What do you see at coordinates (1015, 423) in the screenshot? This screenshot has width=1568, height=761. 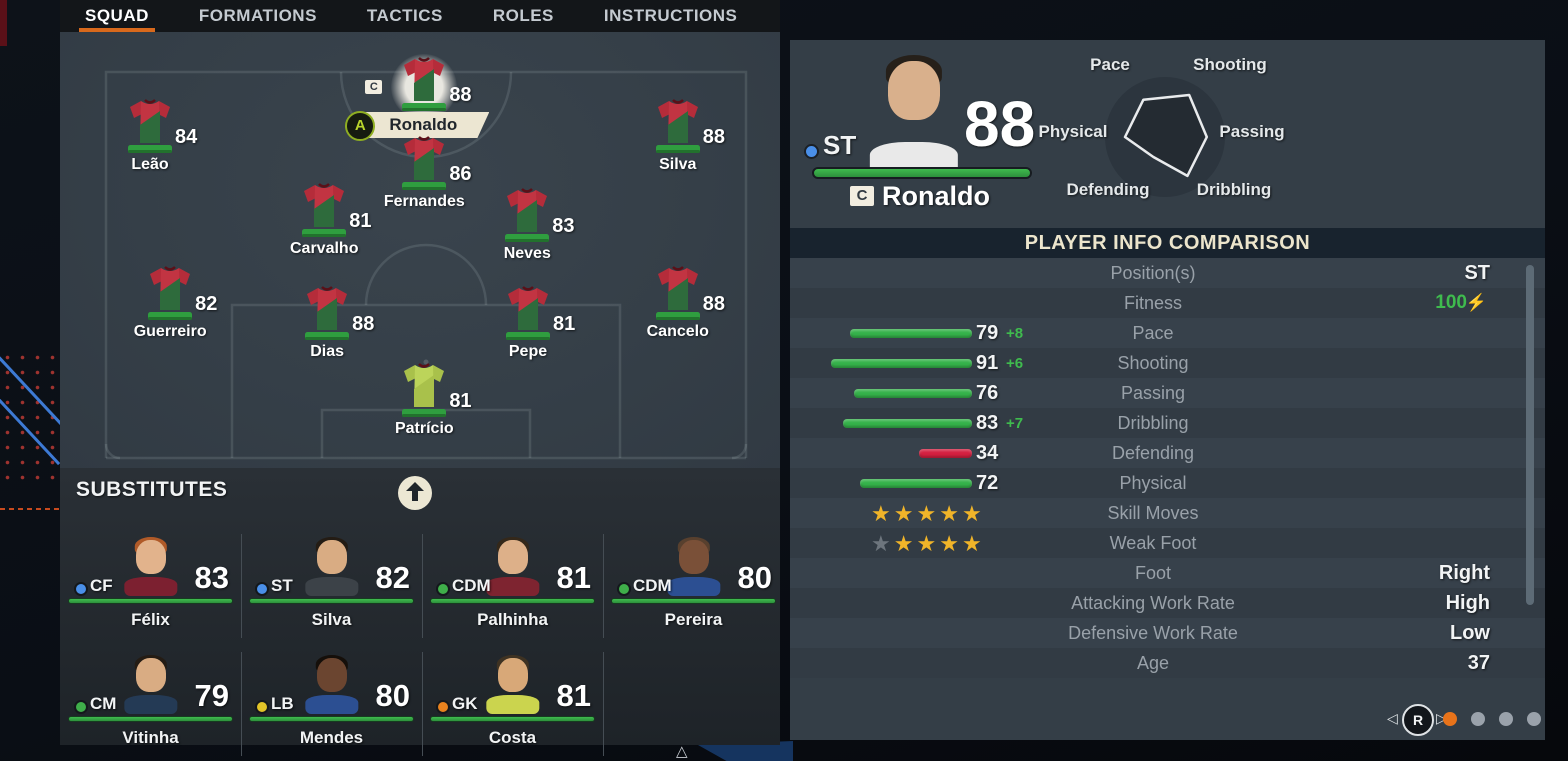 I see `attribute-delta: +7` at bounding box center [1015, 423].